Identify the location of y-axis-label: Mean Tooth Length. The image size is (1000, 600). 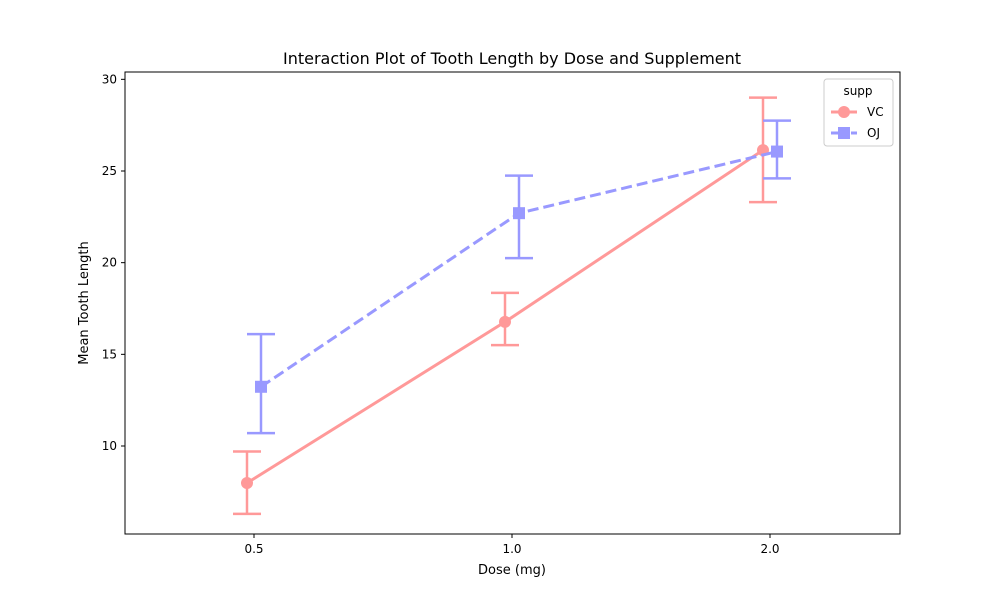
(84, 303).